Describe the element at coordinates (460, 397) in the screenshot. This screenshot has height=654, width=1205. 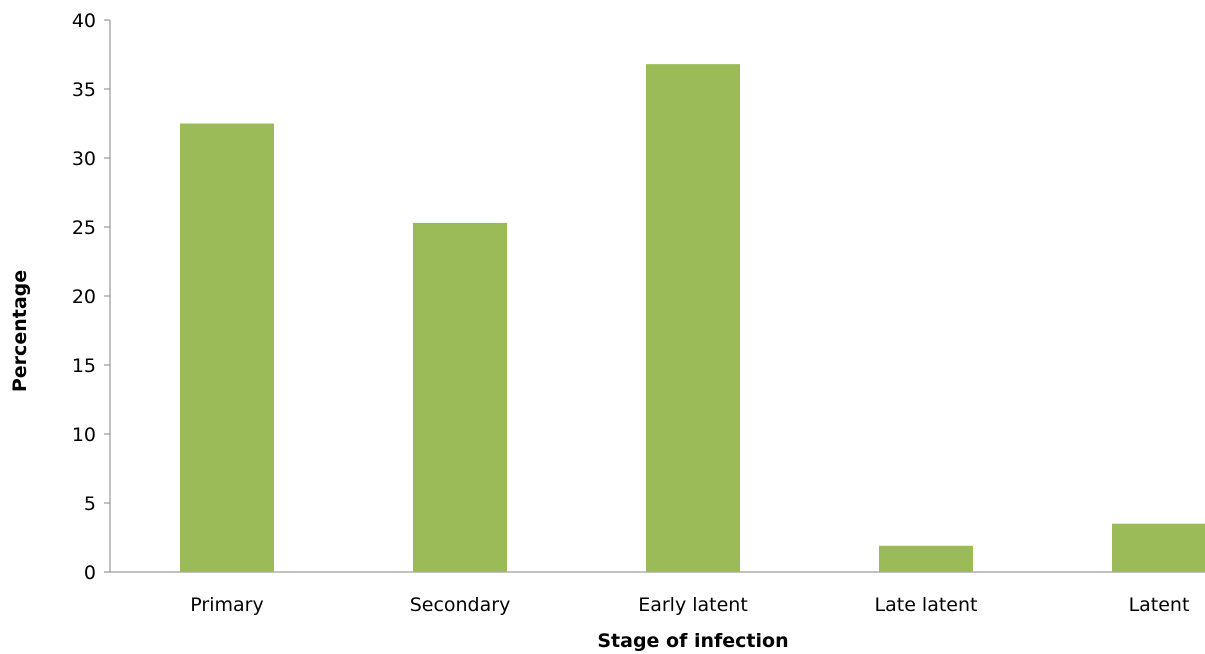
I see `bar-secondary` at that location.